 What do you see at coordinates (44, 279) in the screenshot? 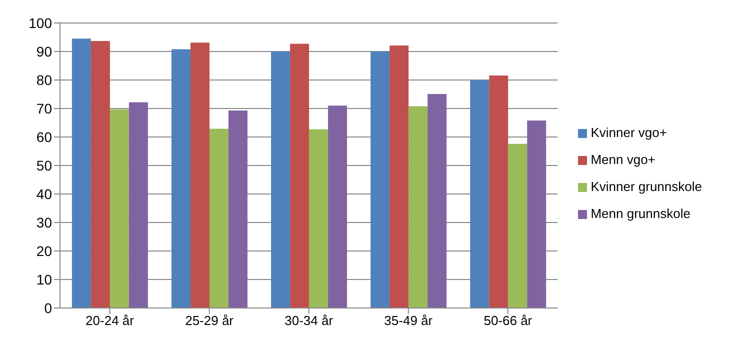
I see `y-tick-label: 10` at bounding box center [44, 279].